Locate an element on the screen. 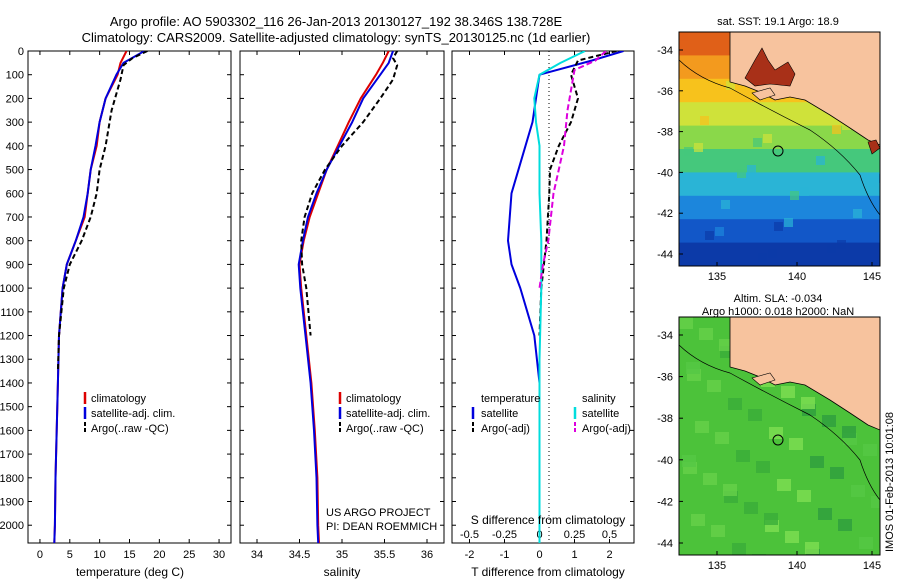  difference-toplabel: S difference from climatology is located at coordinates (548, 520).